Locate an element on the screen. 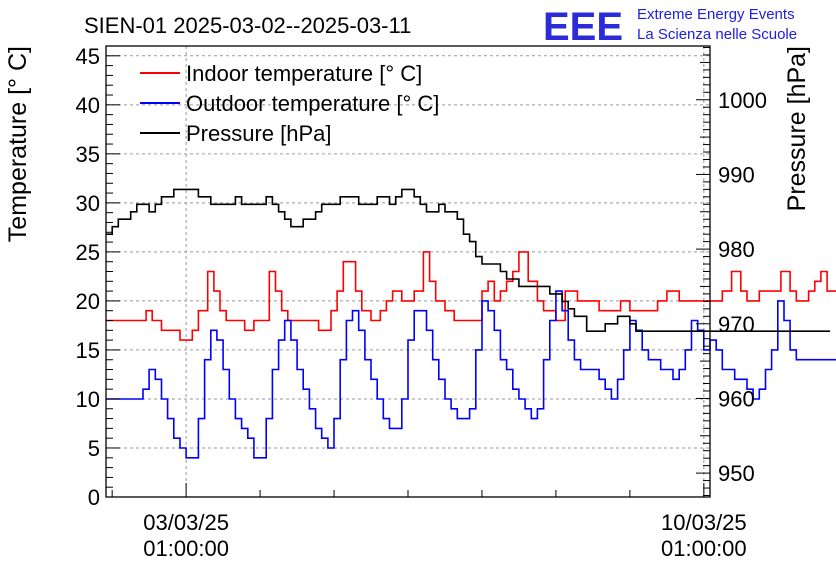 This screenshot has height=572, width=836. x-tick-date: 03/03/25 is located at coordinates (186, 522).